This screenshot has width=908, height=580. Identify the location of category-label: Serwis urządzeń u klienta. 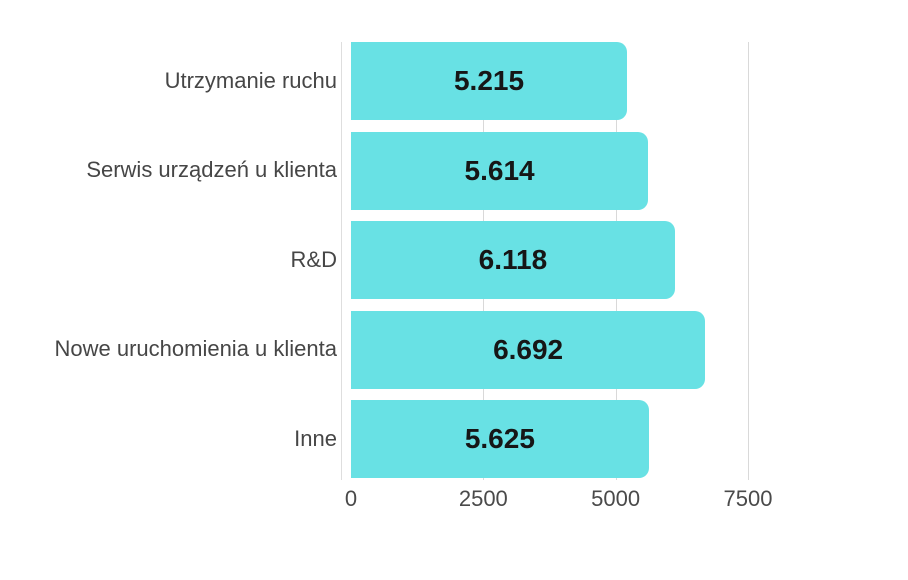
(211, 170).